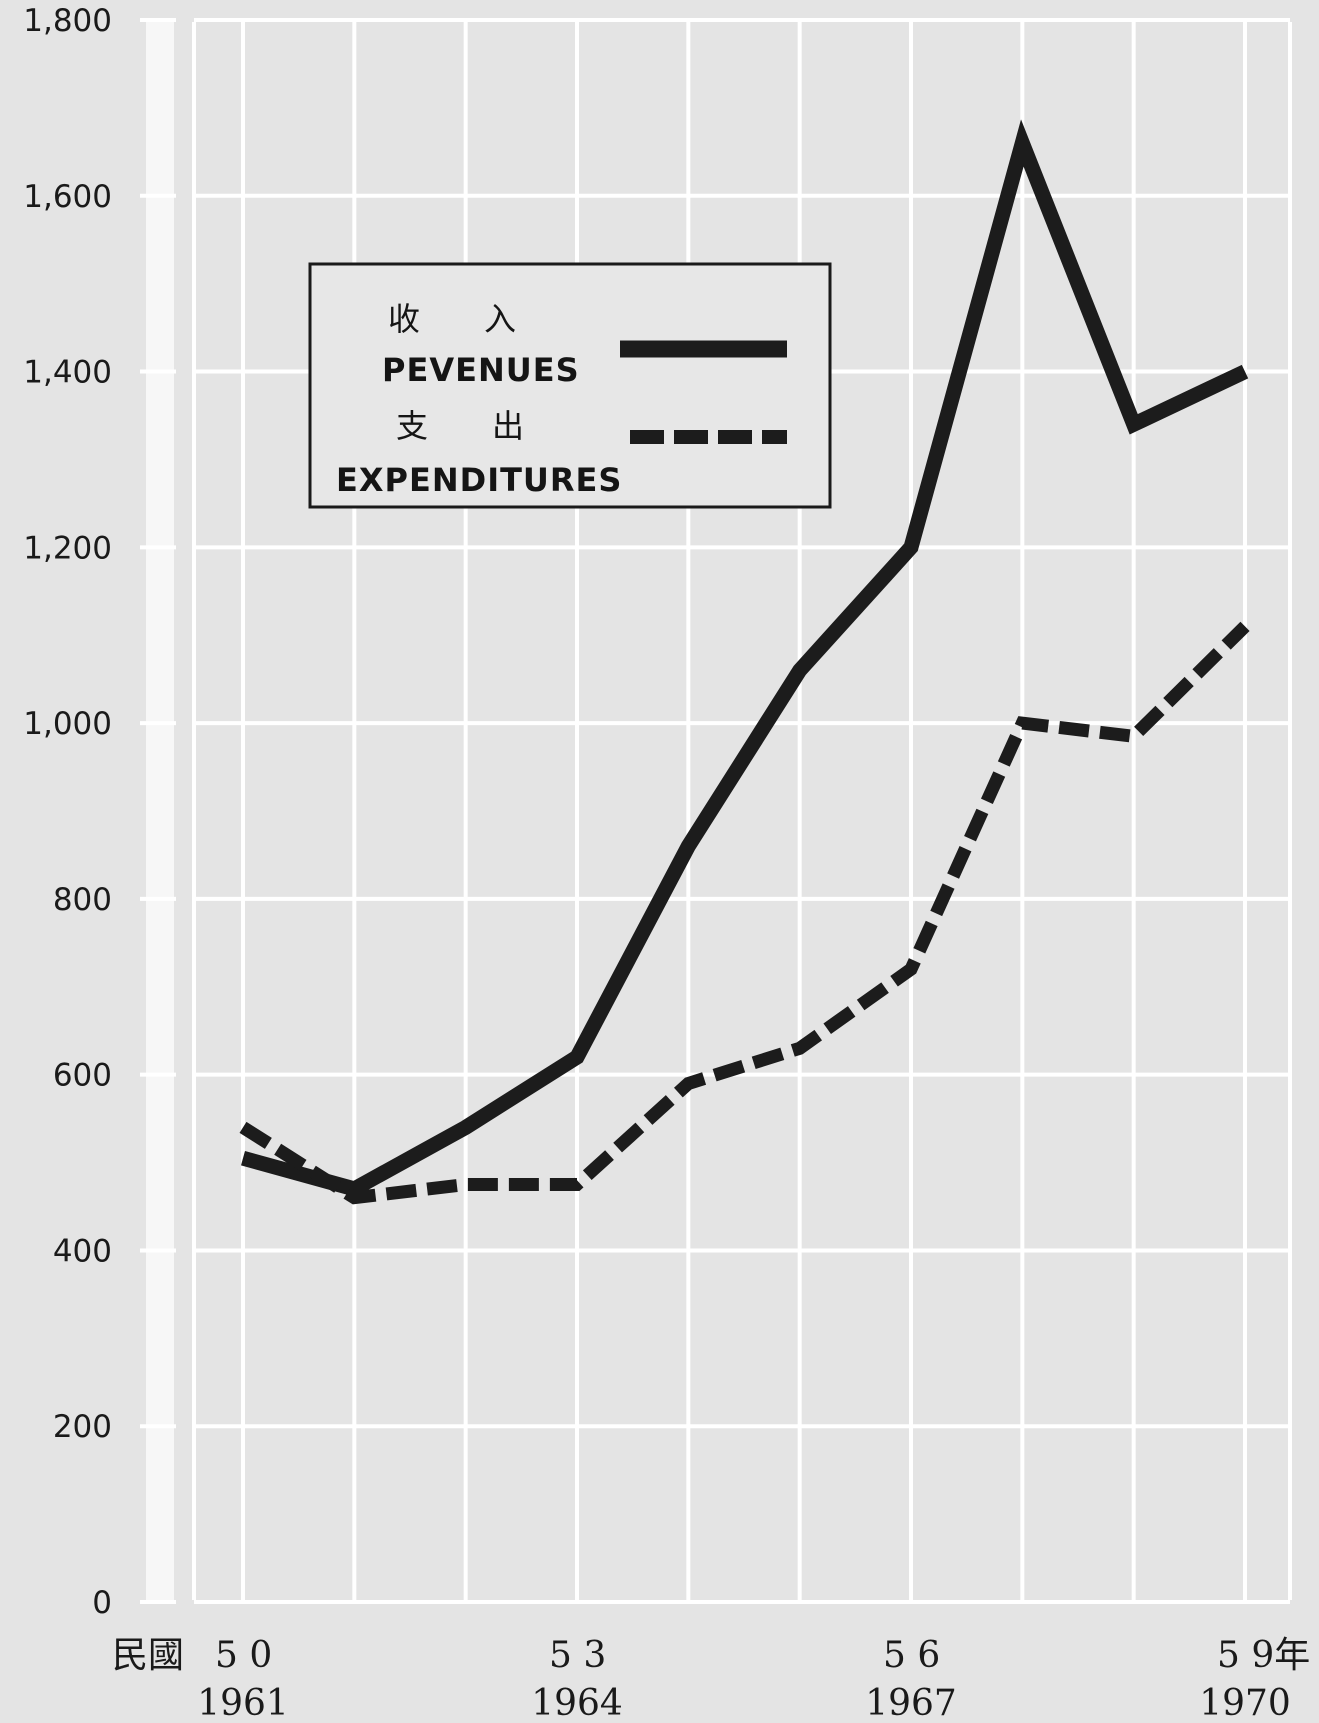 This screenshot has height=1723, width=1319. What do you see at coordinates (67, 812) in the screenshot?
I see `y-tick-labels: 0 200 400 600 800 1,000 1,200 1,400 1,600 1,800` at bounding box center [67, 812].